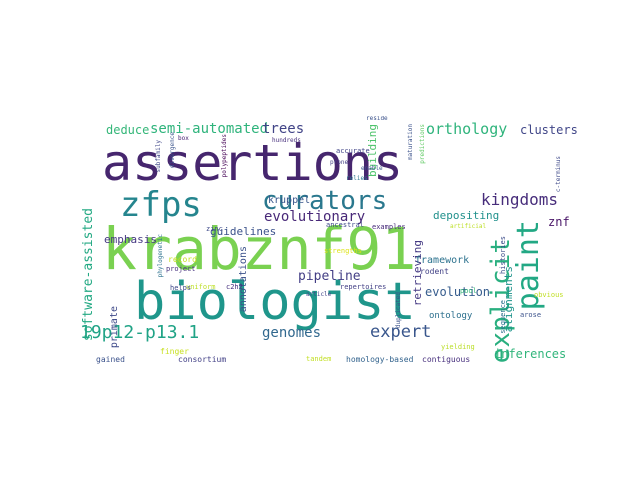 The image size is (640, 480). I want to click on cloud-word: rodent, so click(434, 271).